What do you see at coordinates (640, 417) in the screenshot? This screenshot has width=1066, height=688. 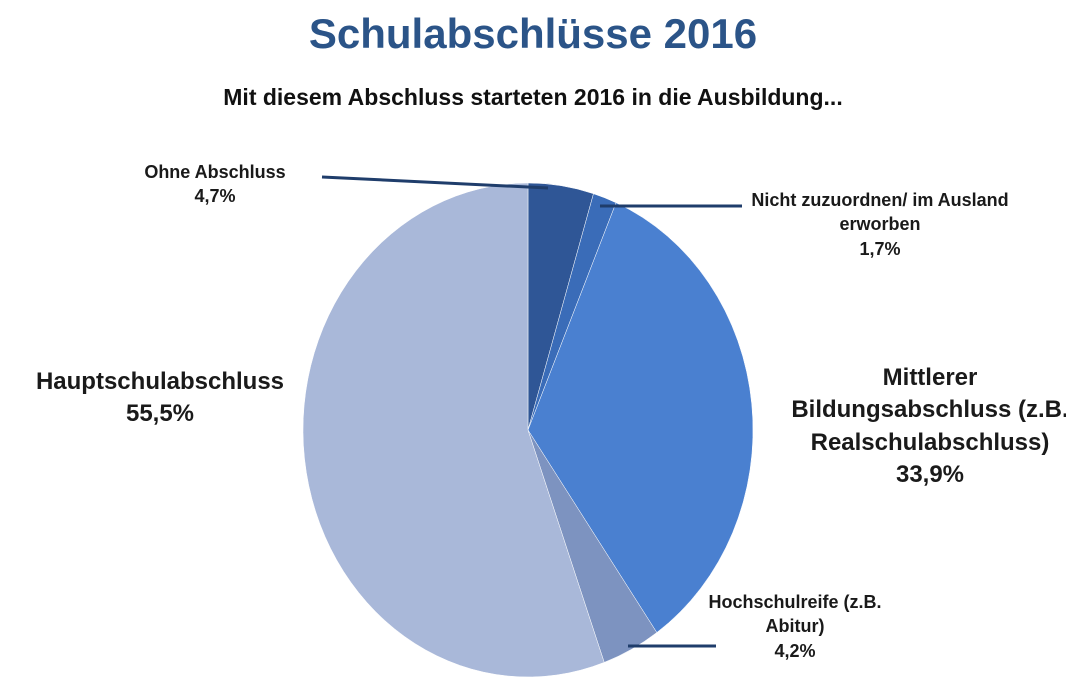 I see `pie-slice` at bounding box center [640, 417].